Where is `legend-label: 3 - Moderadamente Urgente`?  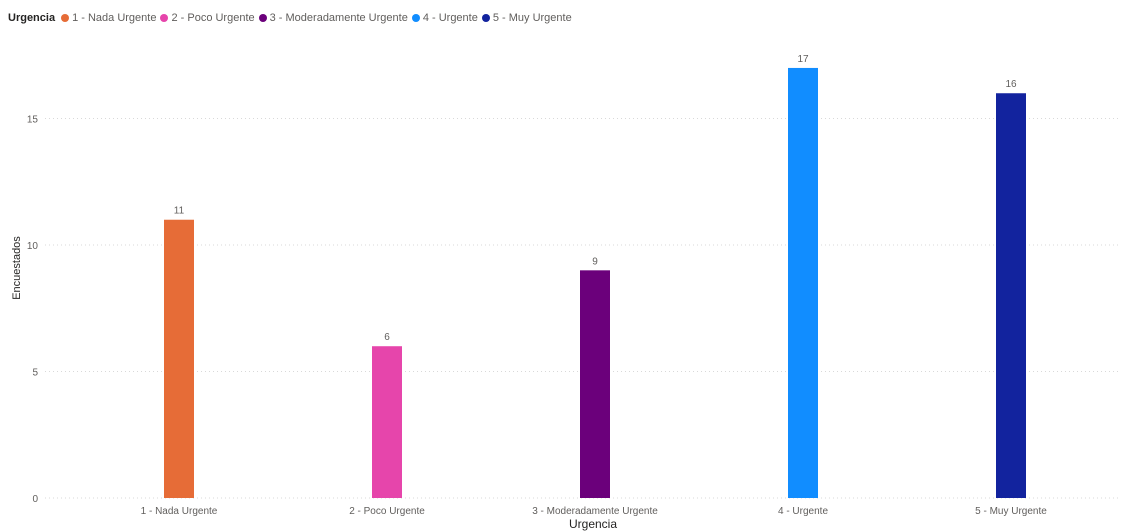 legend-label: 3 - Moderadamente Urgente is located at coordinates (338, 18).